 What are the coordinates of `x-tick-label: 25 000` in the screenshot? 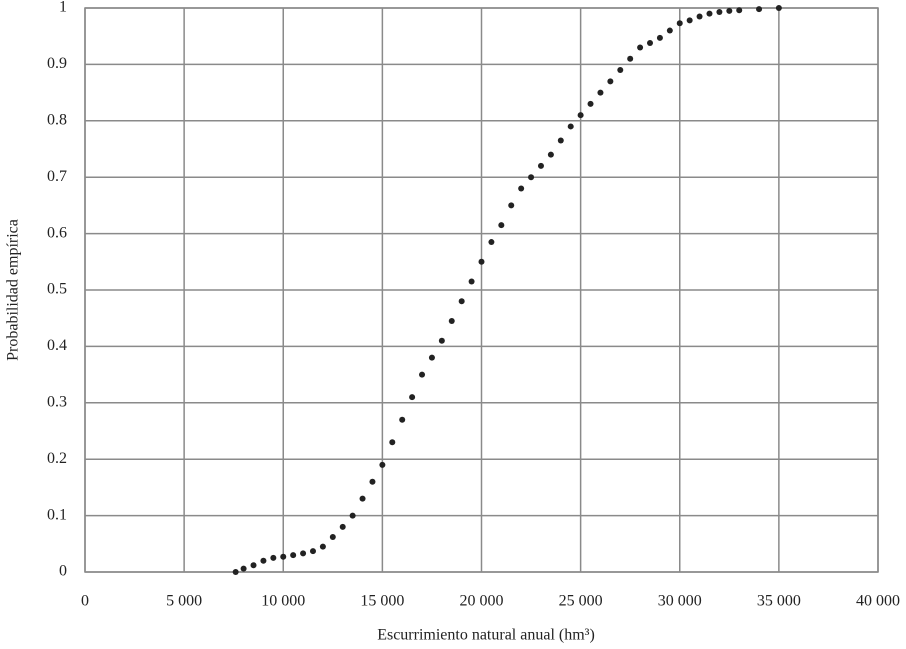 It's located at (581, 601).